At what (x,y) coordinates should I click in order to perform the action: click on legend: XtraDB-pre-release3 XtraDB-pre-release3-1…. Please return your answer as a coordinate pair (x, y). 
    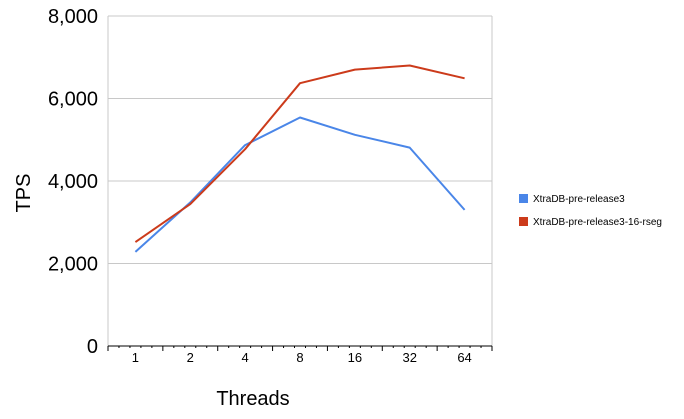
    Looking at the image, I should click on (590, 211).